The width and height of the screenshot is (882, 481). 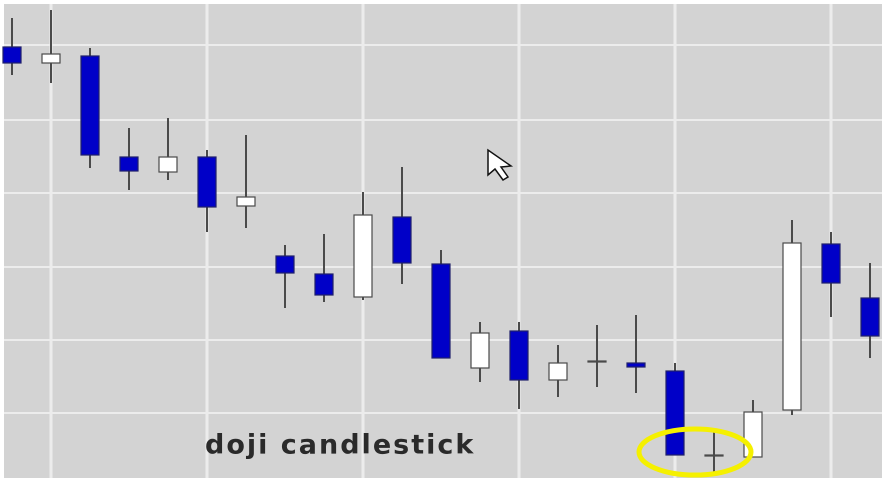 I want to click on mouse-cursor, so click(x=500, y=164).